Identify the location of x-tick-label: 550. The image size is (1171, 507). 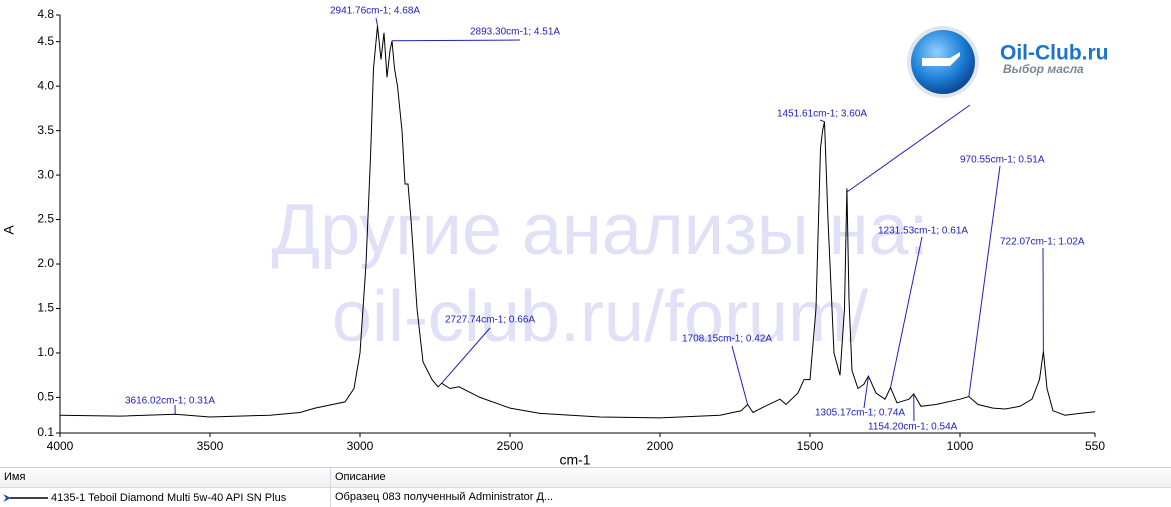
(1095, 446).